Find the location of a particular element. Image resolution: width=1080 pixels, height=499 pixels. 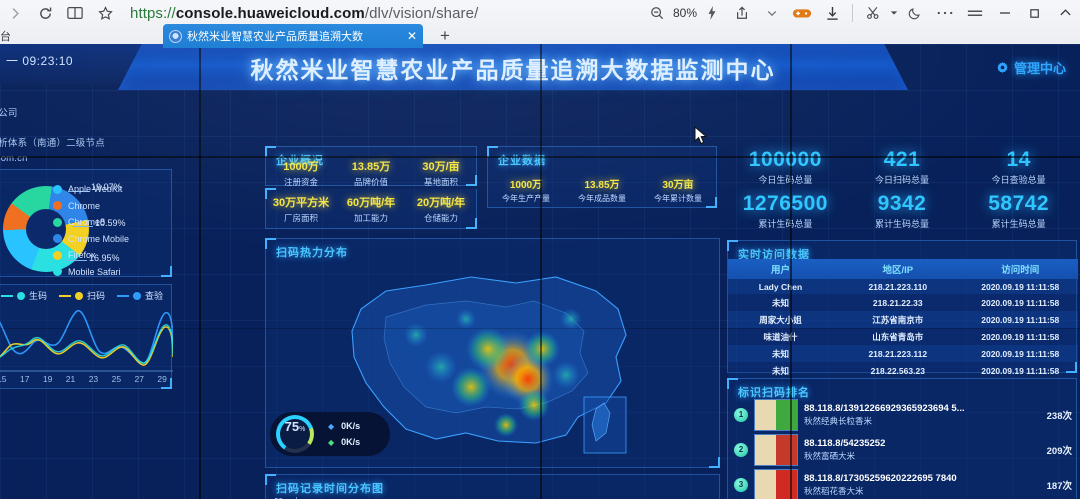

moon-icon is located at coordinates (915, 13).